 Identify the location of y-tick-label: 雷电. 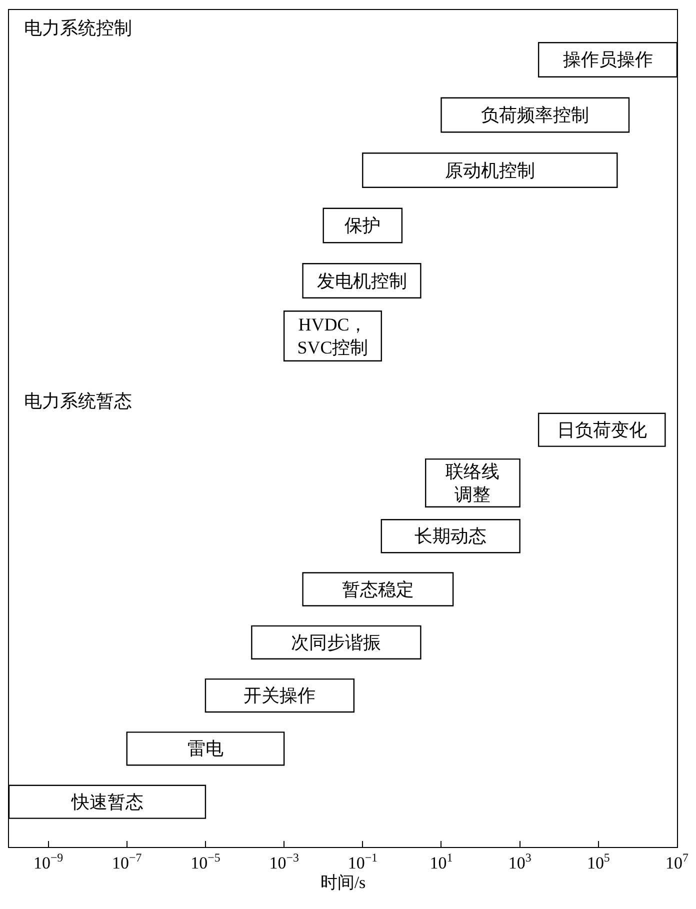
(205, 748).